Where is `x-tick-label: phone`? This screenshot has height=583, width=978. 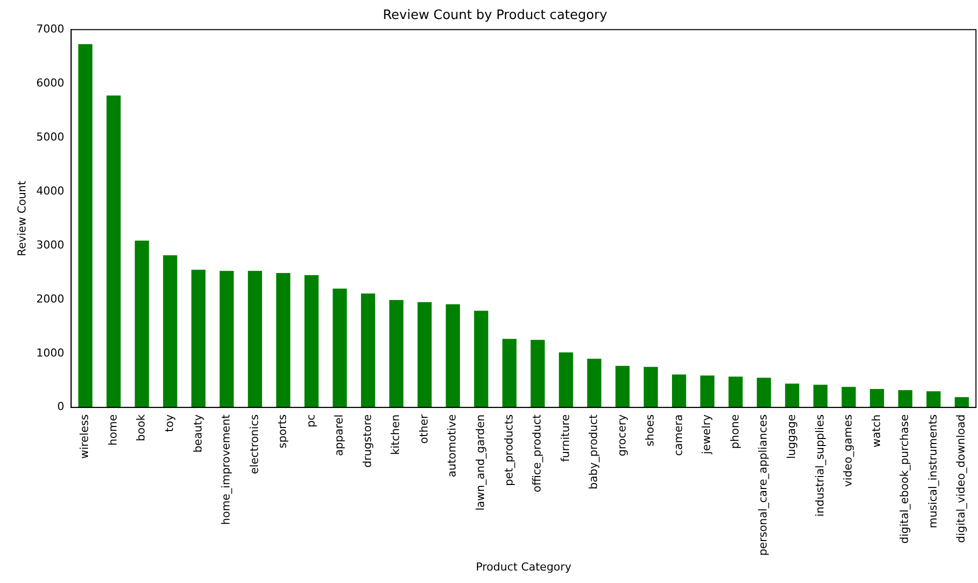
x-tick-label: phone is located at coordinates (735, 431).